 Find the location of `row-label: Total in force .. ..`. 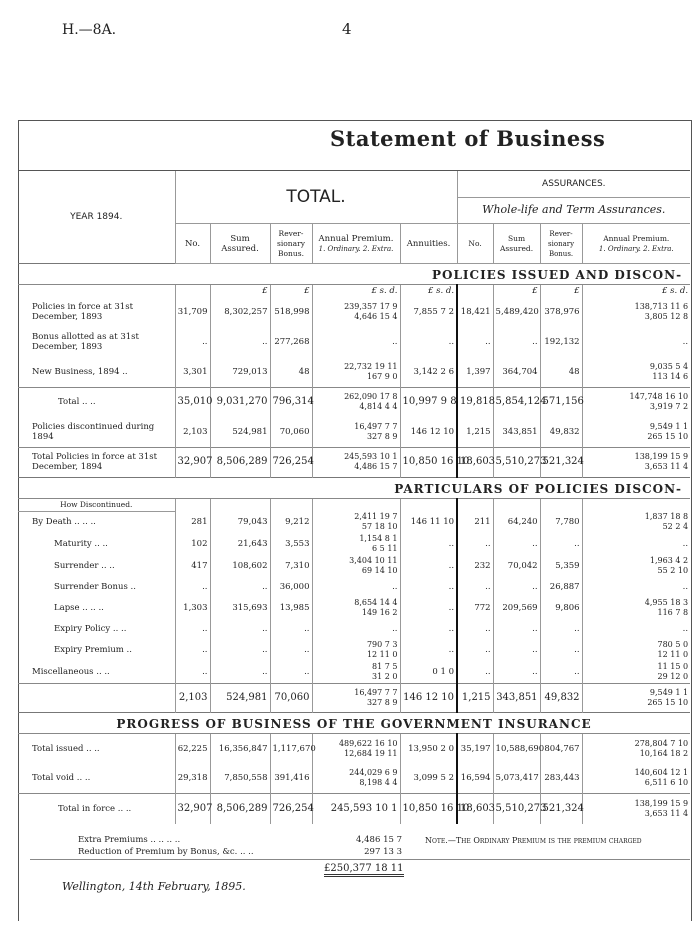

row-label: Total in force .. .. is located at coordinates (96, 808).